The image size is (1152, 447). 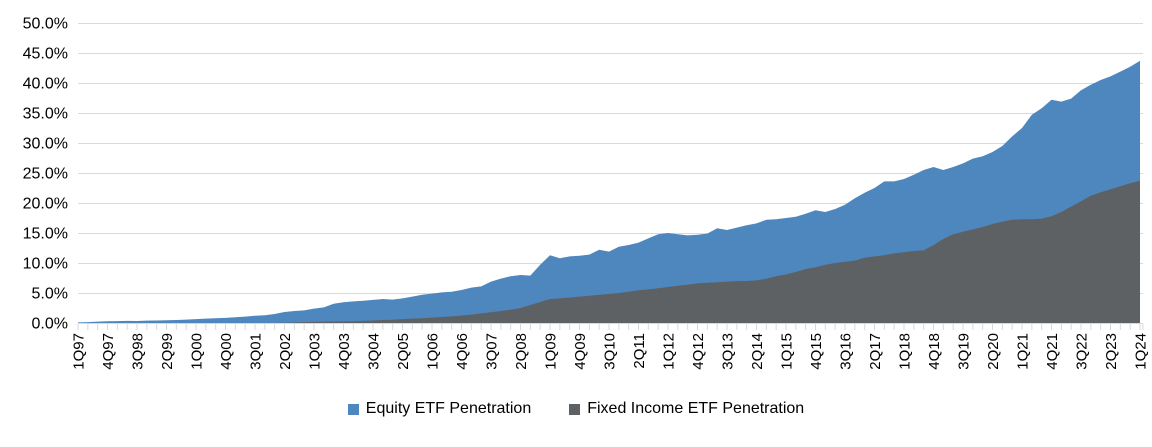 I want to click on x-tick-label: 1Q24, so click(x=1141, y=351).